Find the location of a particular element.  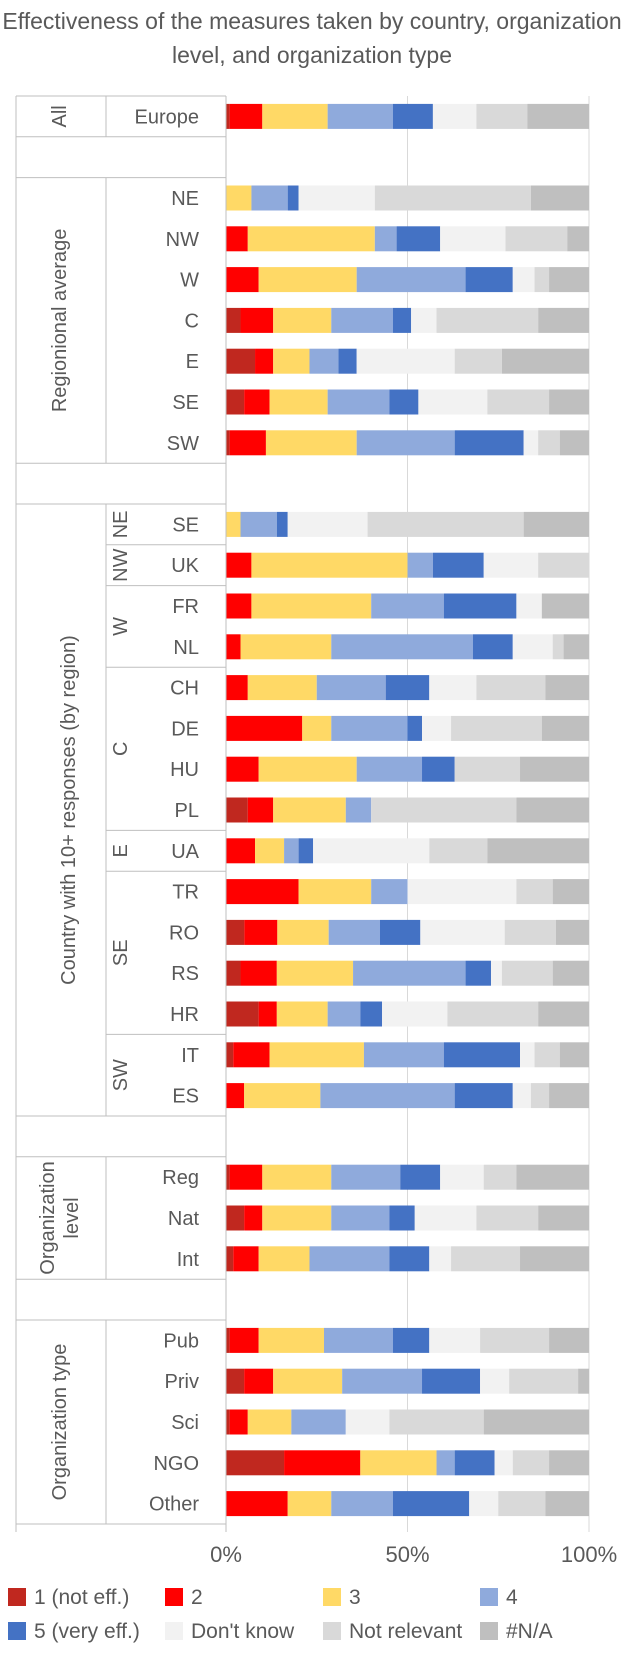

legend-label: 5 (very eff.) is located at coordinates (87, 1631).